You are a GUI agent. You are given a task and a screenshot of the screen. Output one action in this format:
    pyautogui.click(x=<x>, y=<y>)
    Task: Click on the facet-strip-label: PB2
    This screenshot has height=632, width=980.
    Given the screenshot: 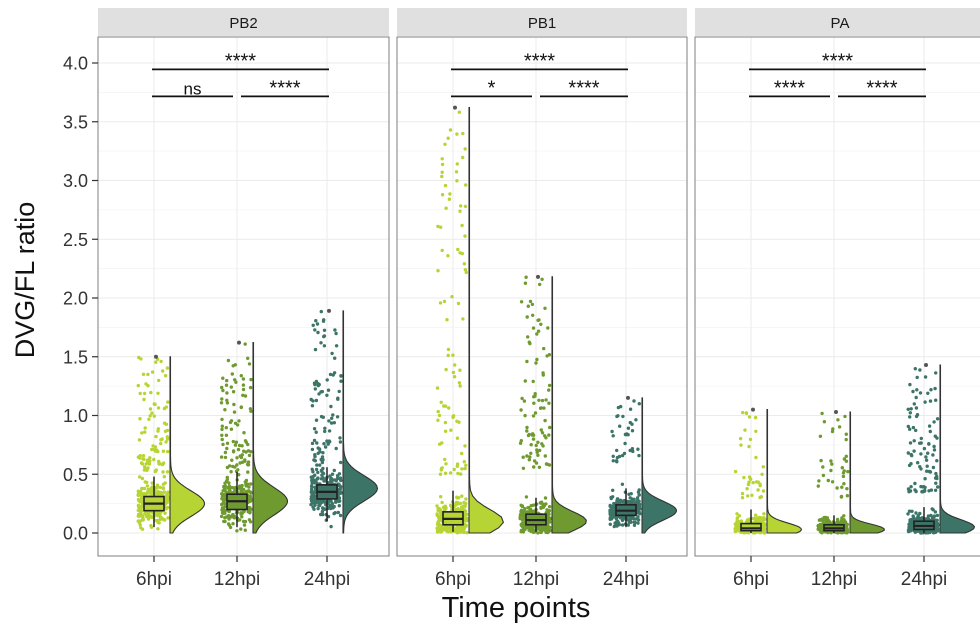 What is the action you would take?
    pyautogui.click(x=243, y=23)
    